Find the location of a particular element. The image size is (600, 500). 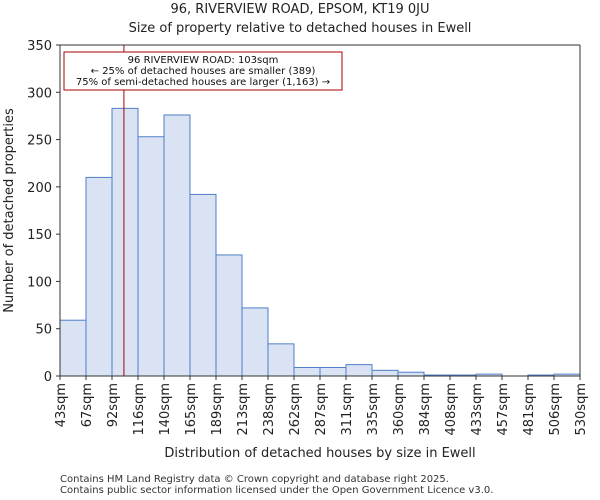

annotation-box is located at coordinates (203, 71).